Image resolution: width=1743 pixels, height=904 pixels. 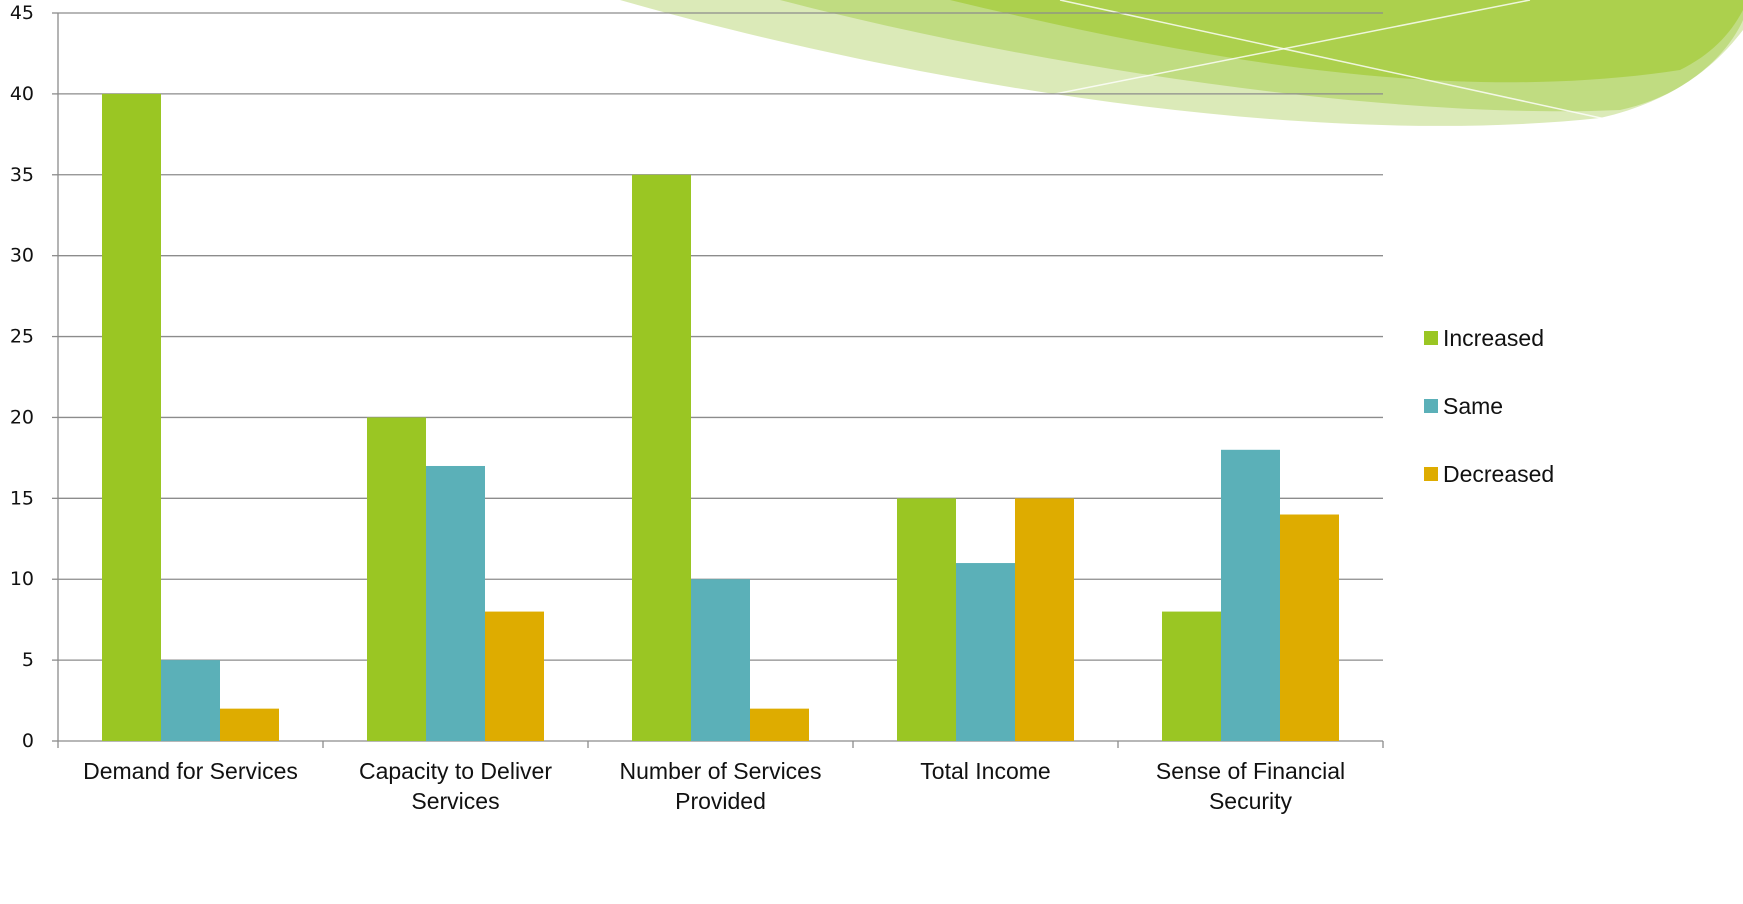 I want to click on legend-swatch-decreased, so click(x=1431, y=474).